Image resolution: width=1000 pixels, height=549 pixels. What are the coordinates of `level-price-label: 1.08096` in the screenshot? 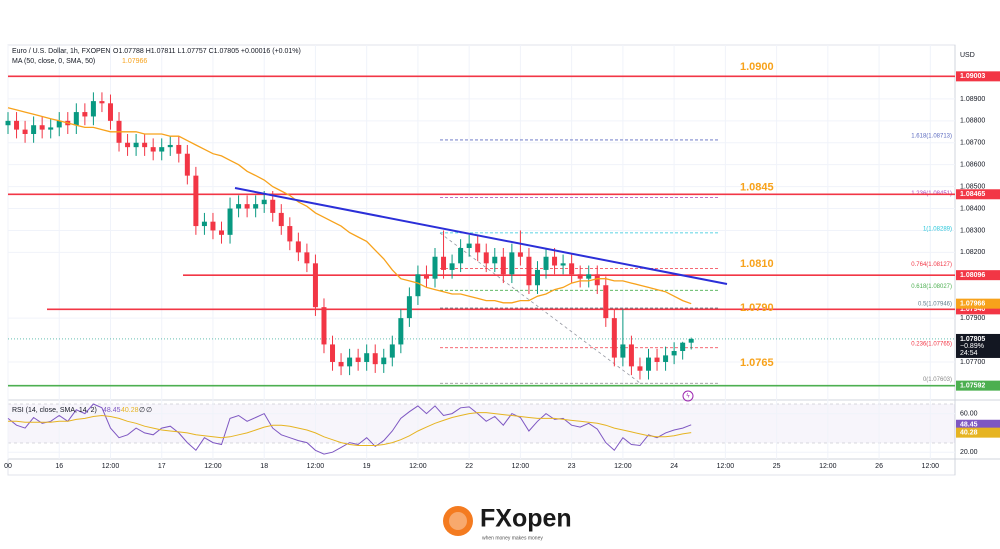 It's located at (972, 275).